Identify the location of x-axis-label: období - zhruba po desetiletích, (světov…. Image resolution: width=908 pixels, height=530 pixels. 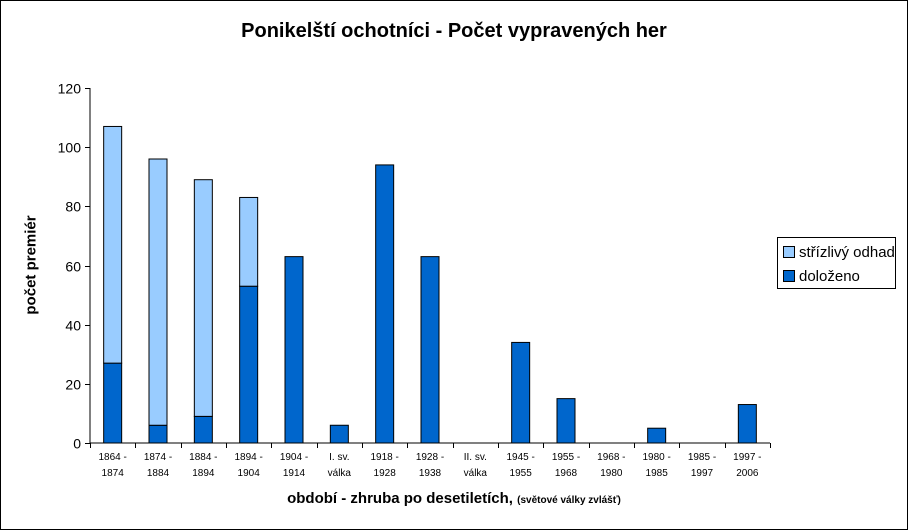
(454, 498).